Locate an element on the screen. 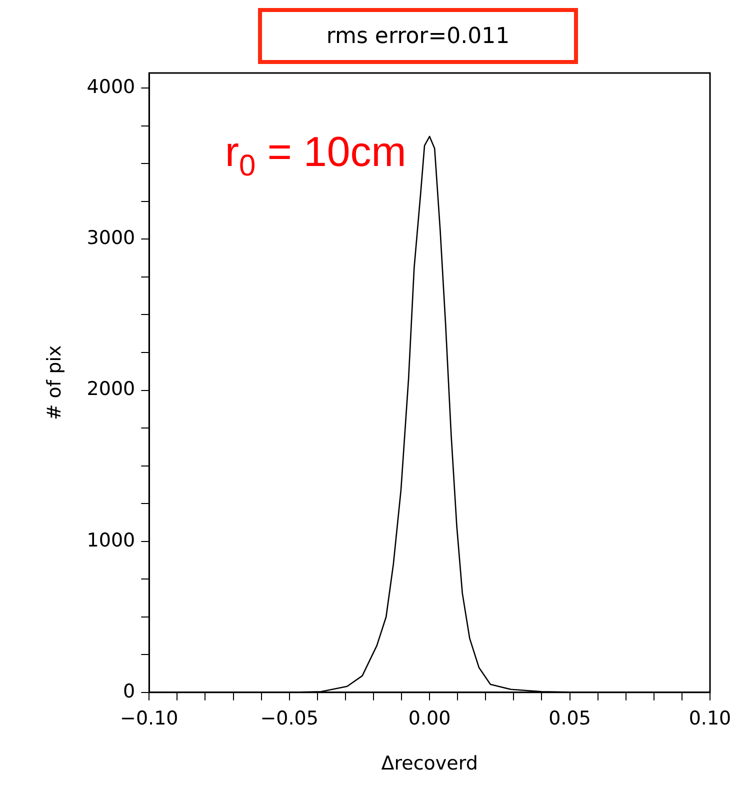 This screenshot has width=742, height=790. x-tick-label: 0.10 is located at coordinates (710, 719).